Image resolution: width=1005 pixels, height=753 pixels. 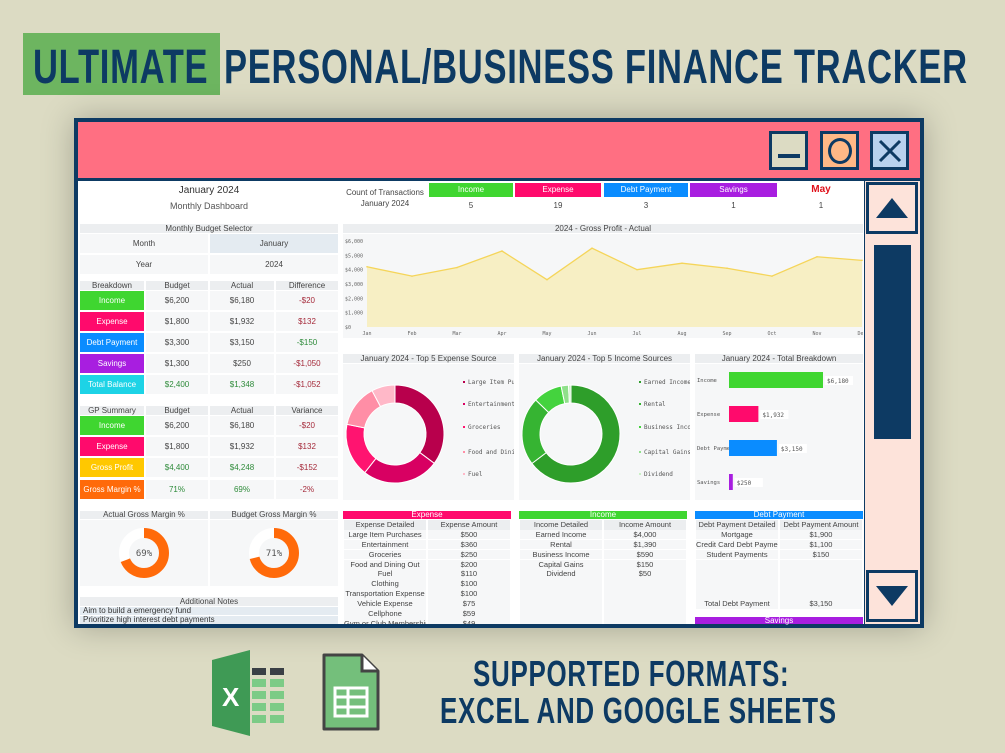 What do you see at coordinates (177, 285) in the screenshot?
I see `table-header: Budget` at bounding box center [177, 285].